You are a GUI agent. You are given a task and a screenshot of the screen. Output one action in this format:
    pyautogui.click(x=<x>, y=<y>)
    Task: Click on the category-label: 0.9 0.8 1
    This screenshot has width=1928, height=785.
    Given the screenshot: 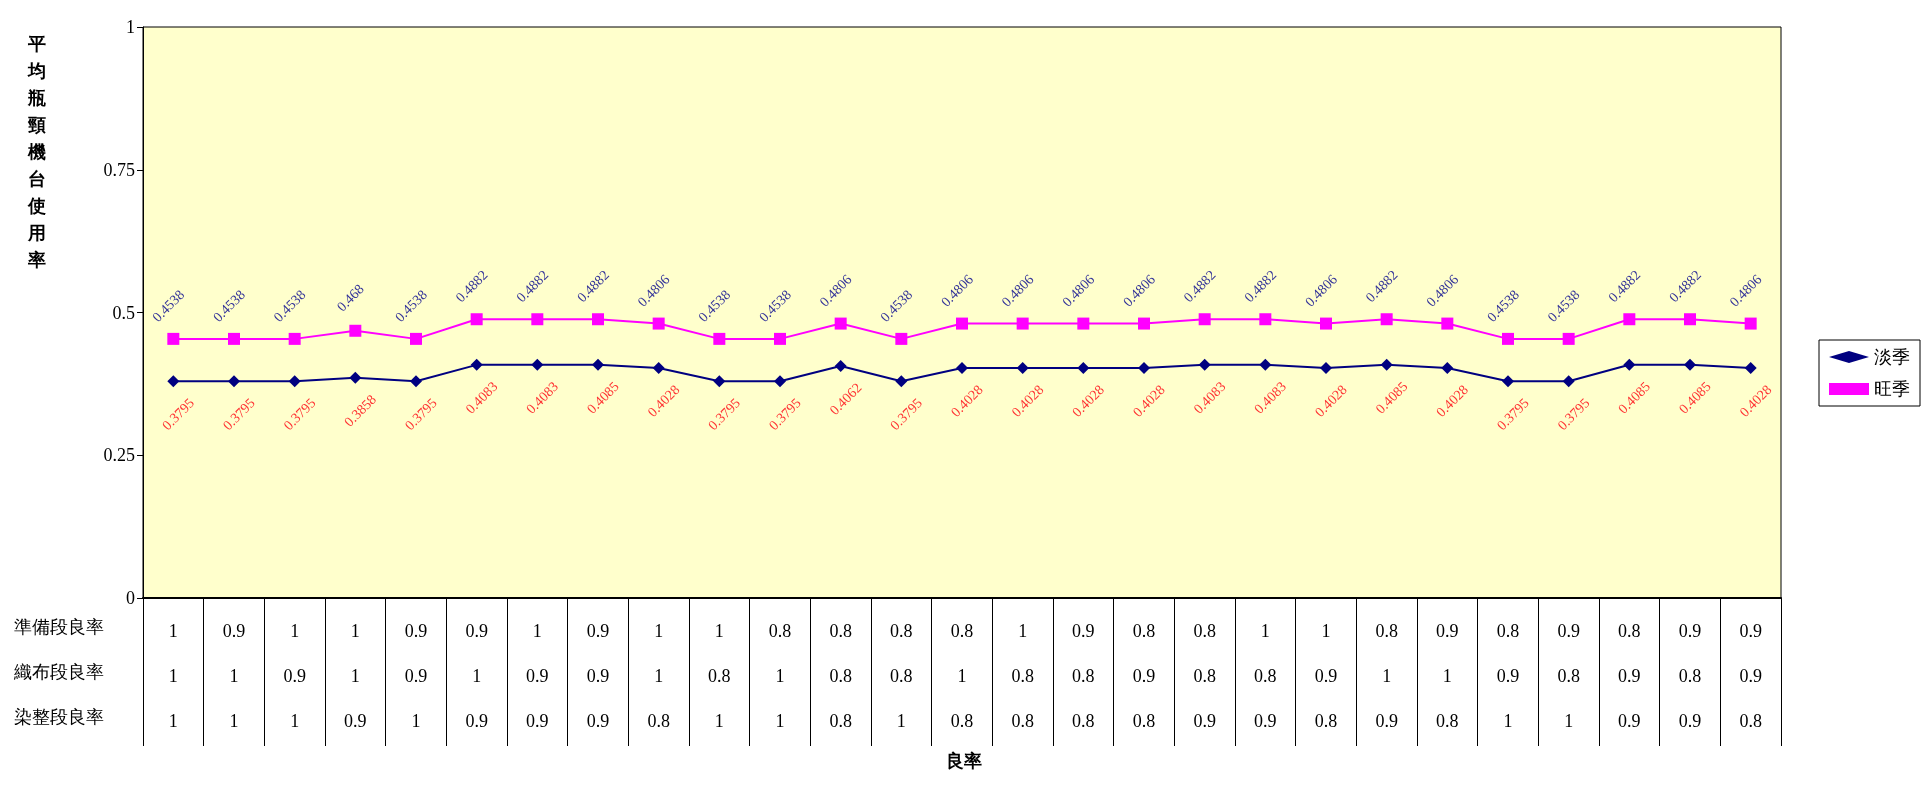 What is the action you would take?
    pyautogui.click(x=1568, y=675)
    